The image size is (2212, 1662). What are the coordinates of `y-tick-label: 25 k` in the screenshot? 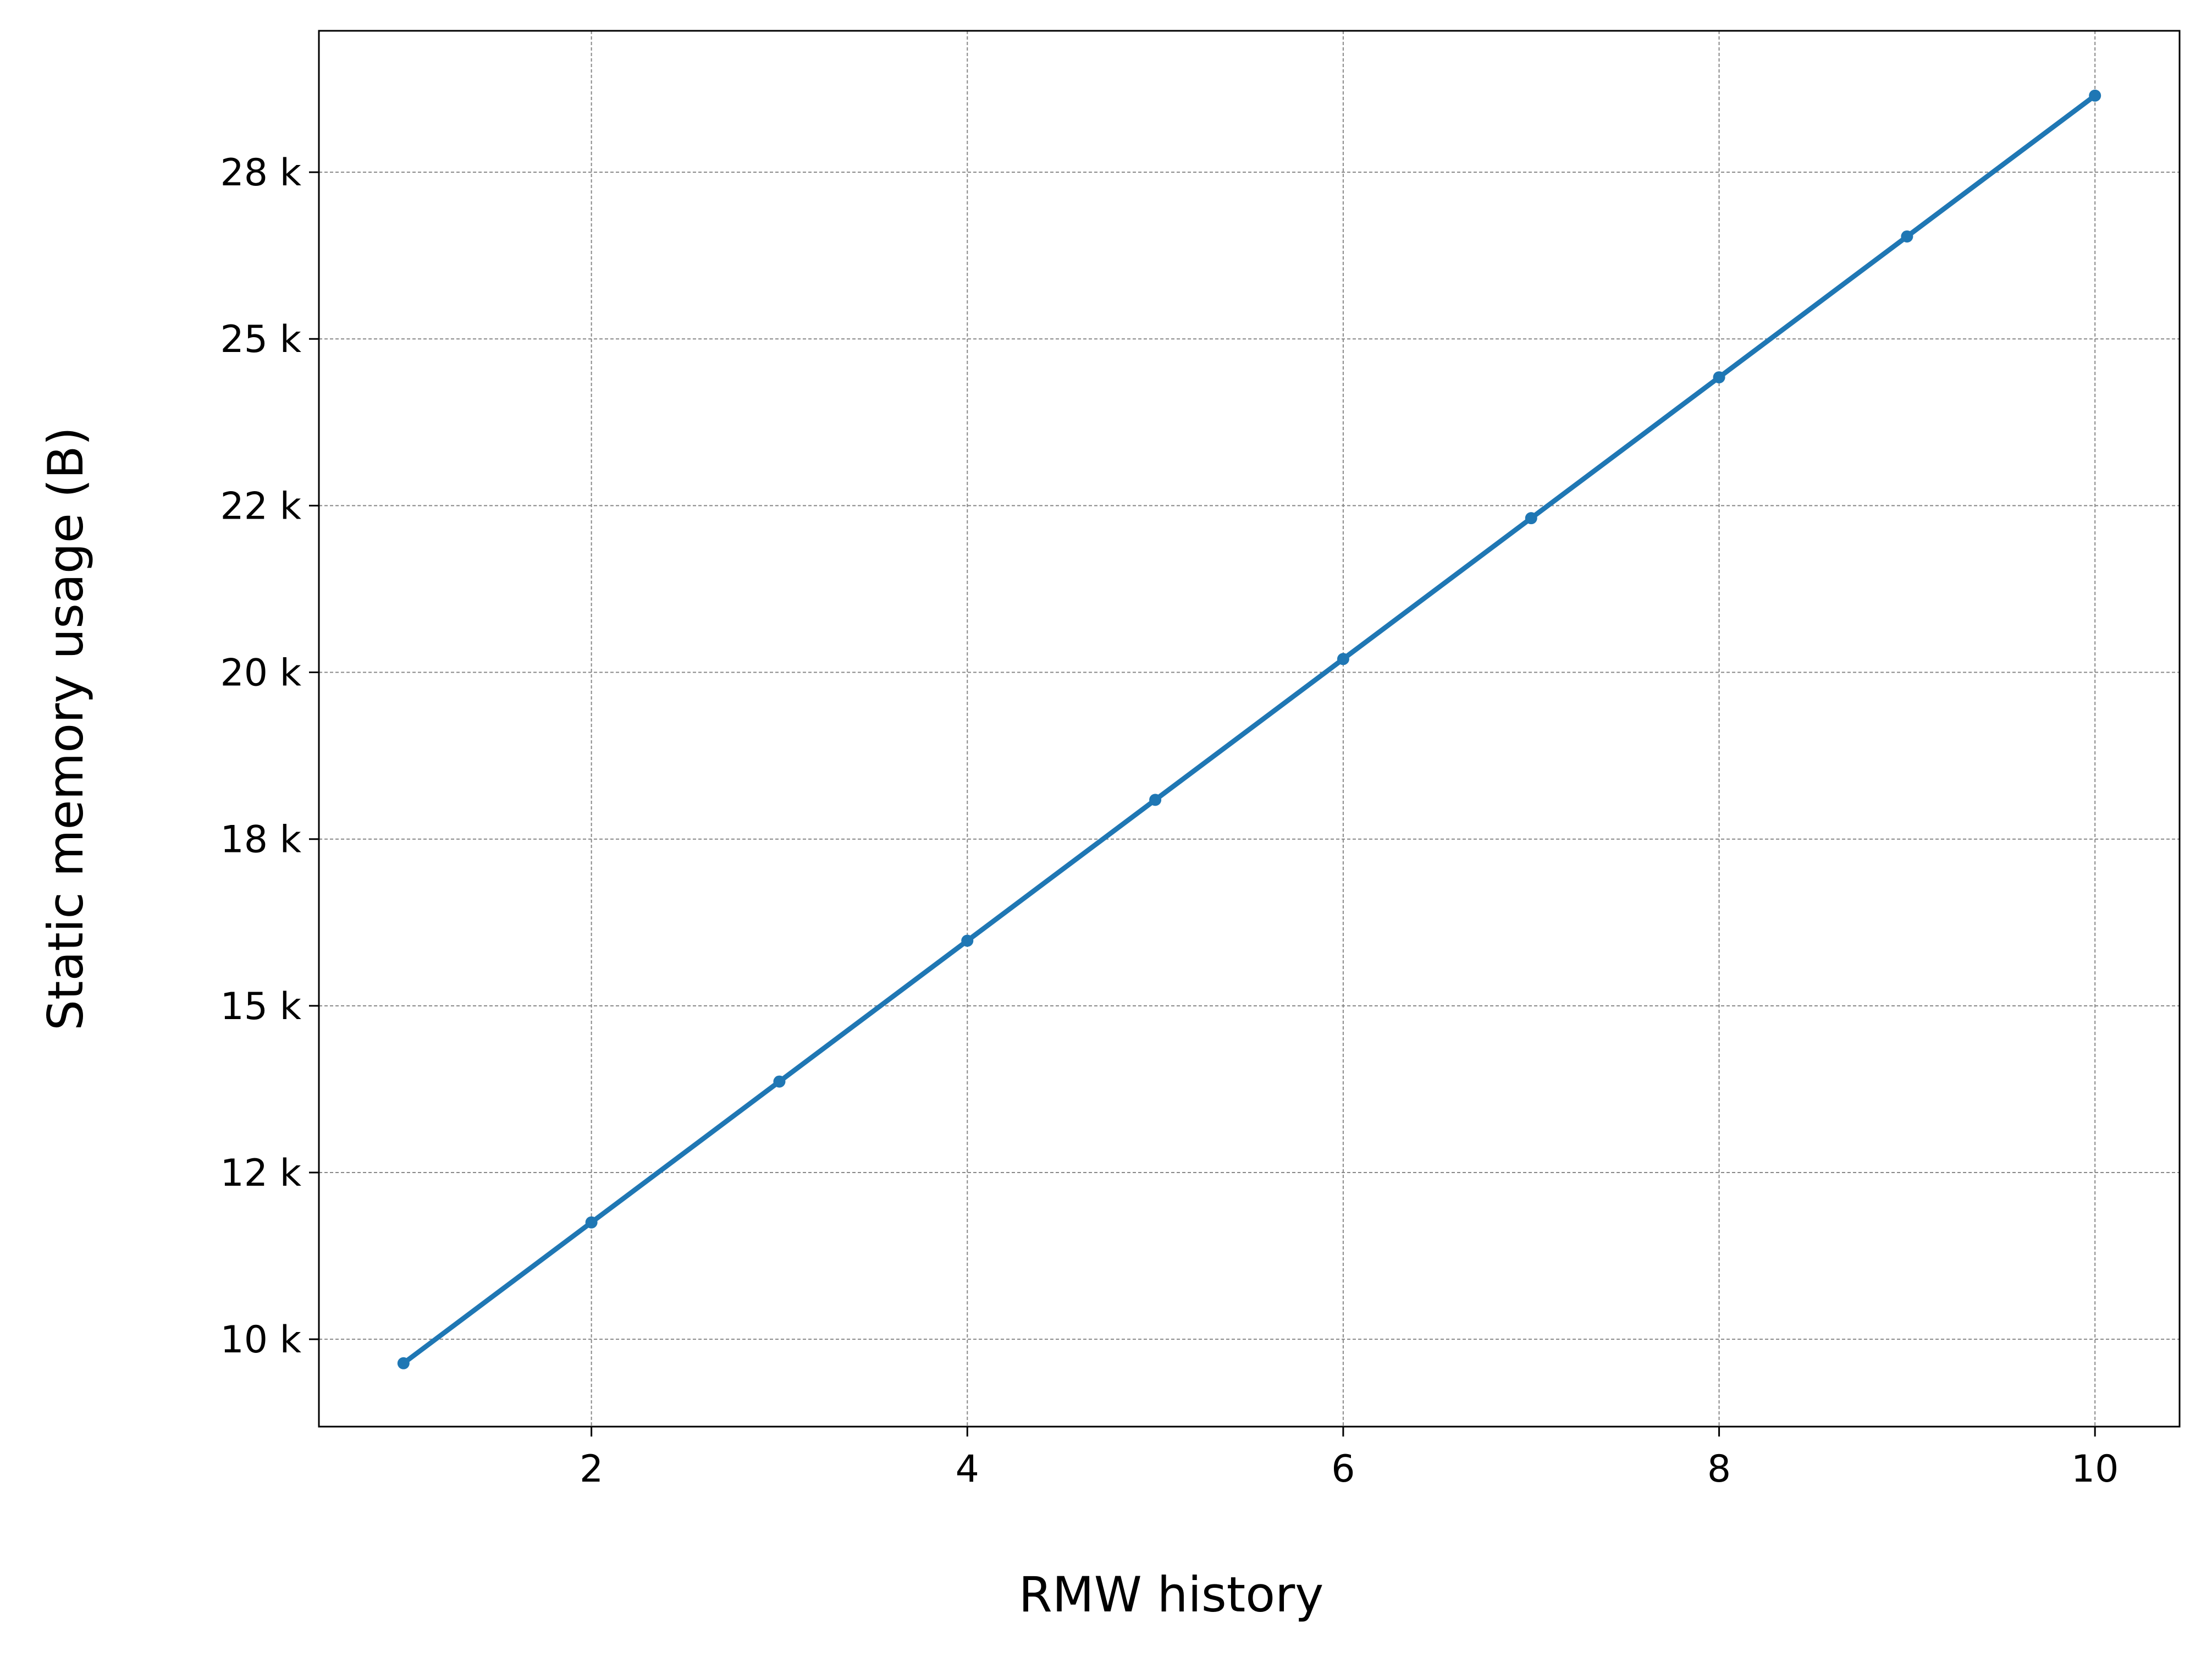 It's located at (260, 339).